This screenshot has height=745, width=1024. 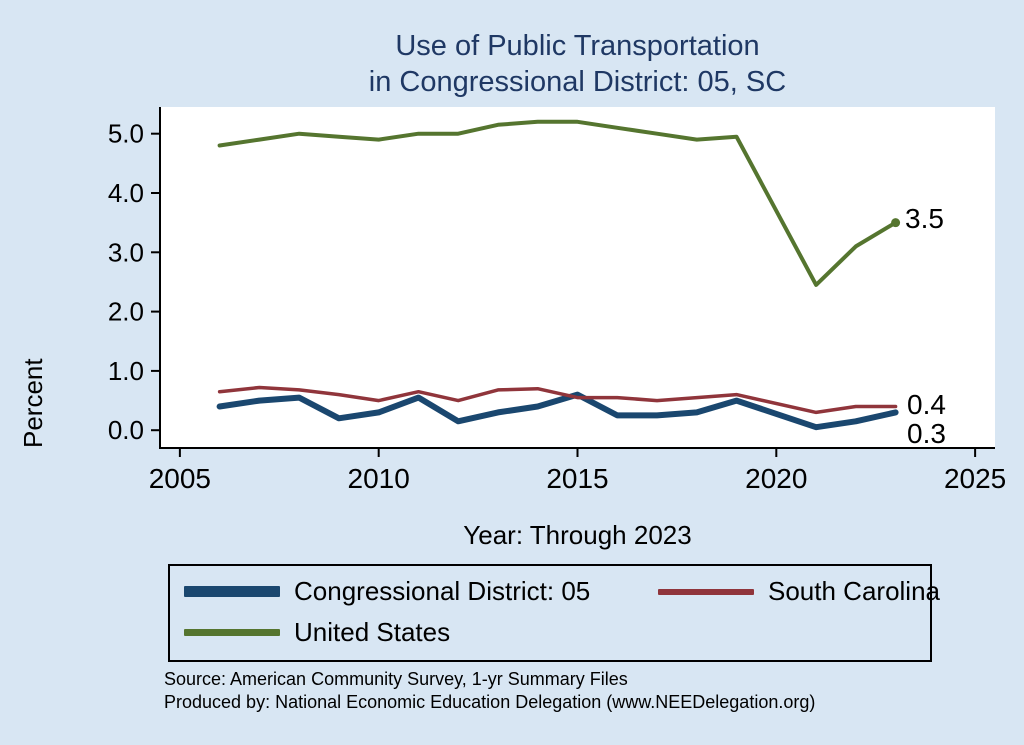 I want to click on legend-item-south-carolina: South Carolina, so click(x=799, y=591).